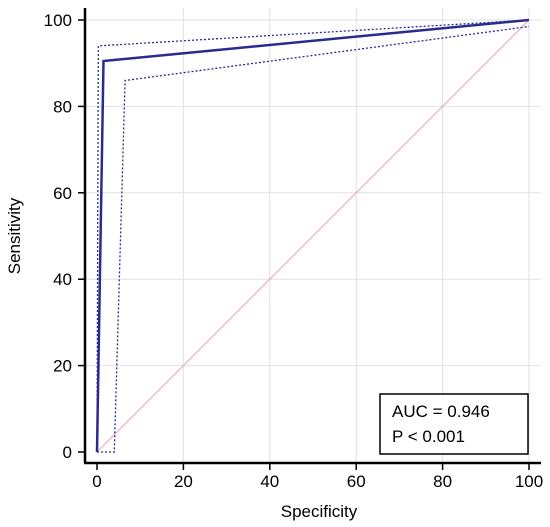 This screenshot has width=550, height=527. What do you see at coordinates (96, 481) in the screenshot?
I see `x-tick-label-0: 0` at bounding box center [96, 481].